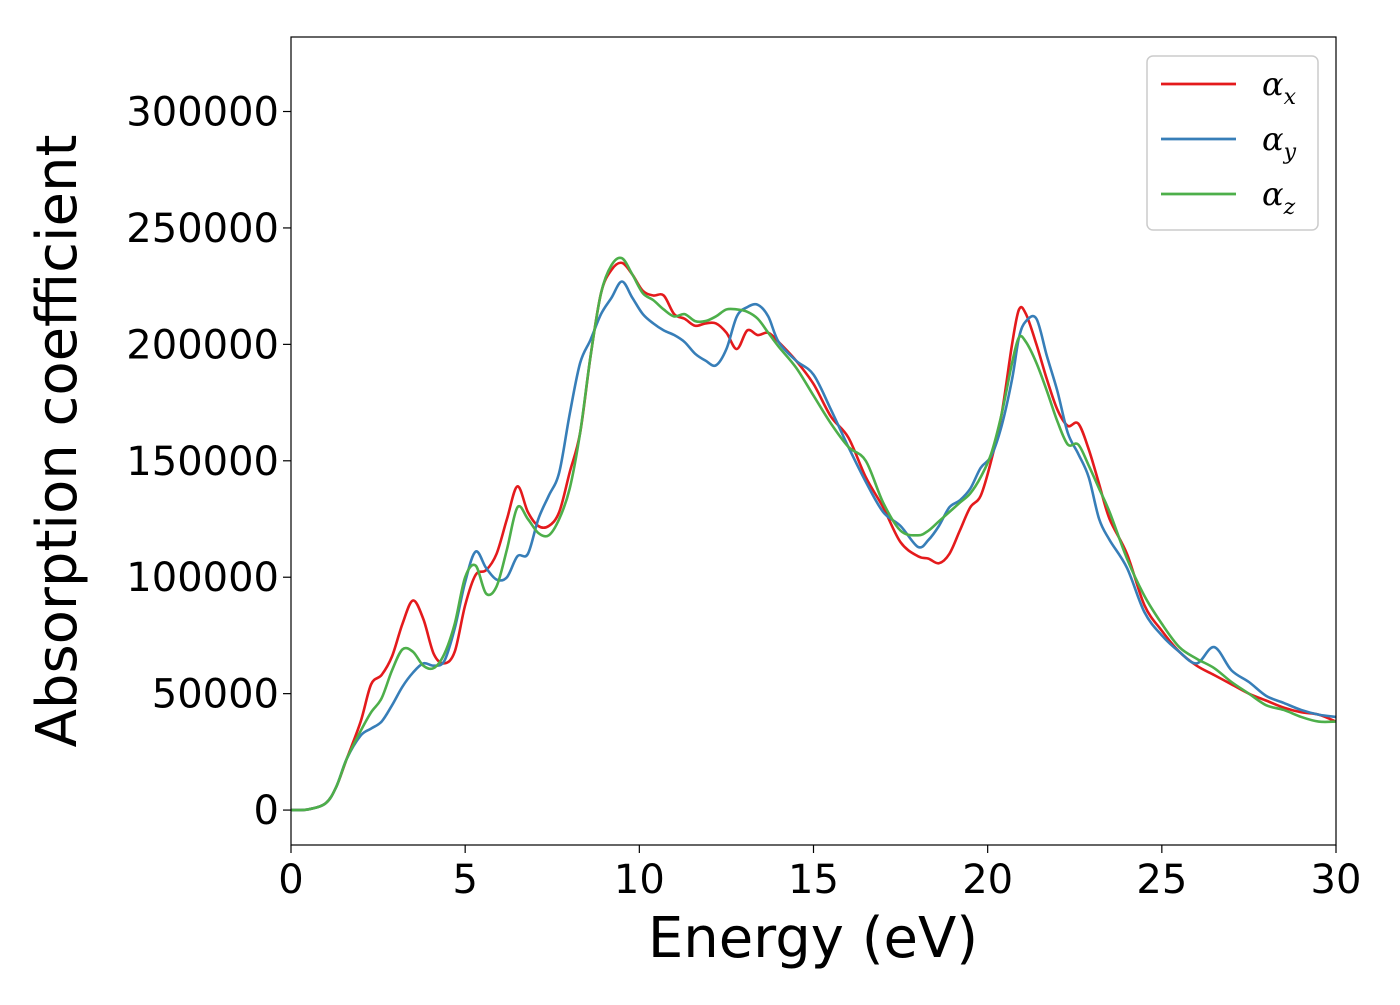  Describe the element at coordinates (215, 695) in the screenshot. I see `y-tick-label: 50000` at that location.